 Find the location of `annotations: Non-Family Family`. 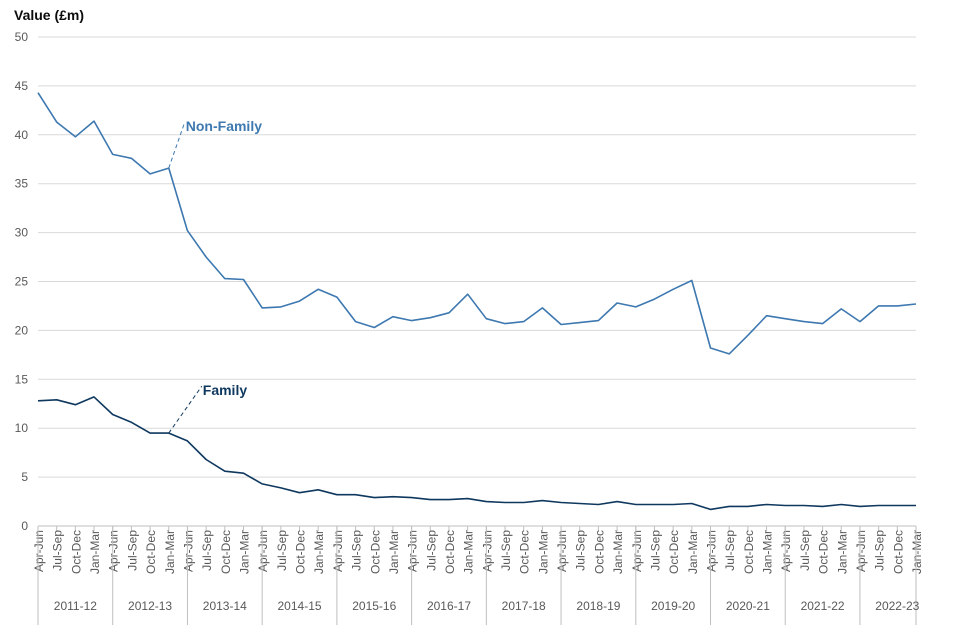

annotations: Non-Family Family is located at coordinates (215, 276).